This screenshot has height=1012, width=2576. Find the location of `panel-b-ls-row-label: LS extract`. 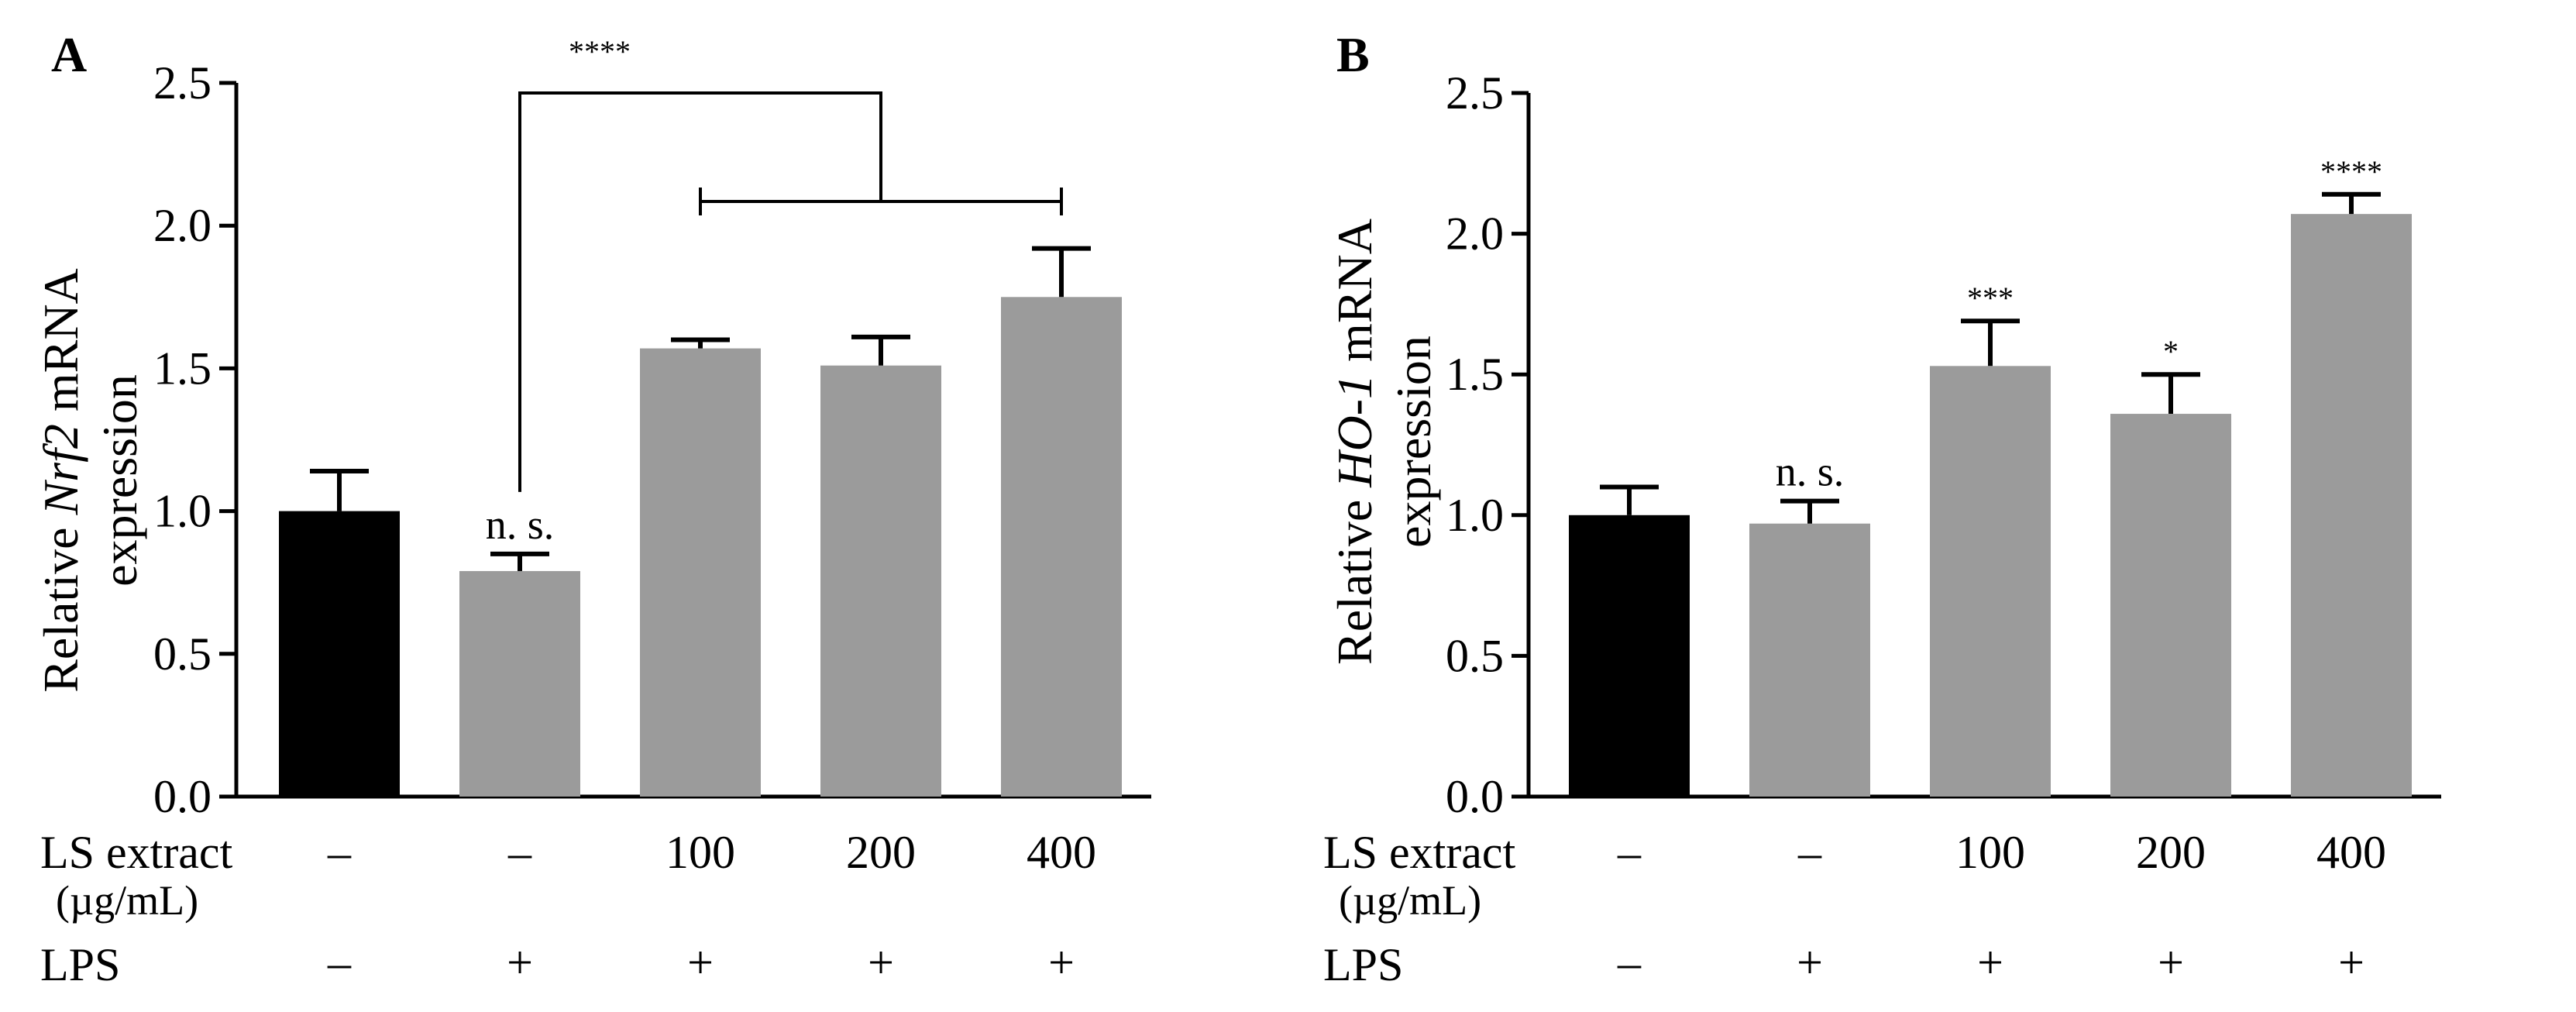

panel-b-ls-row-label: LS extract is located at coordinates (1419, 853).